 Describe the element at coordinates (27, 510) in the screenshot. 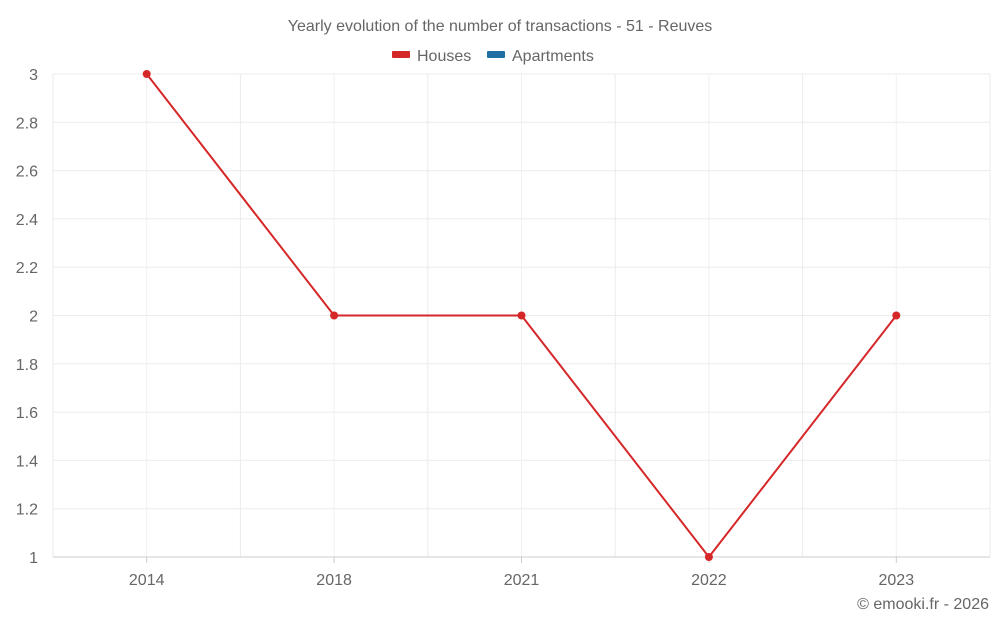

I see `y-tick-label: 1.2` at that location.